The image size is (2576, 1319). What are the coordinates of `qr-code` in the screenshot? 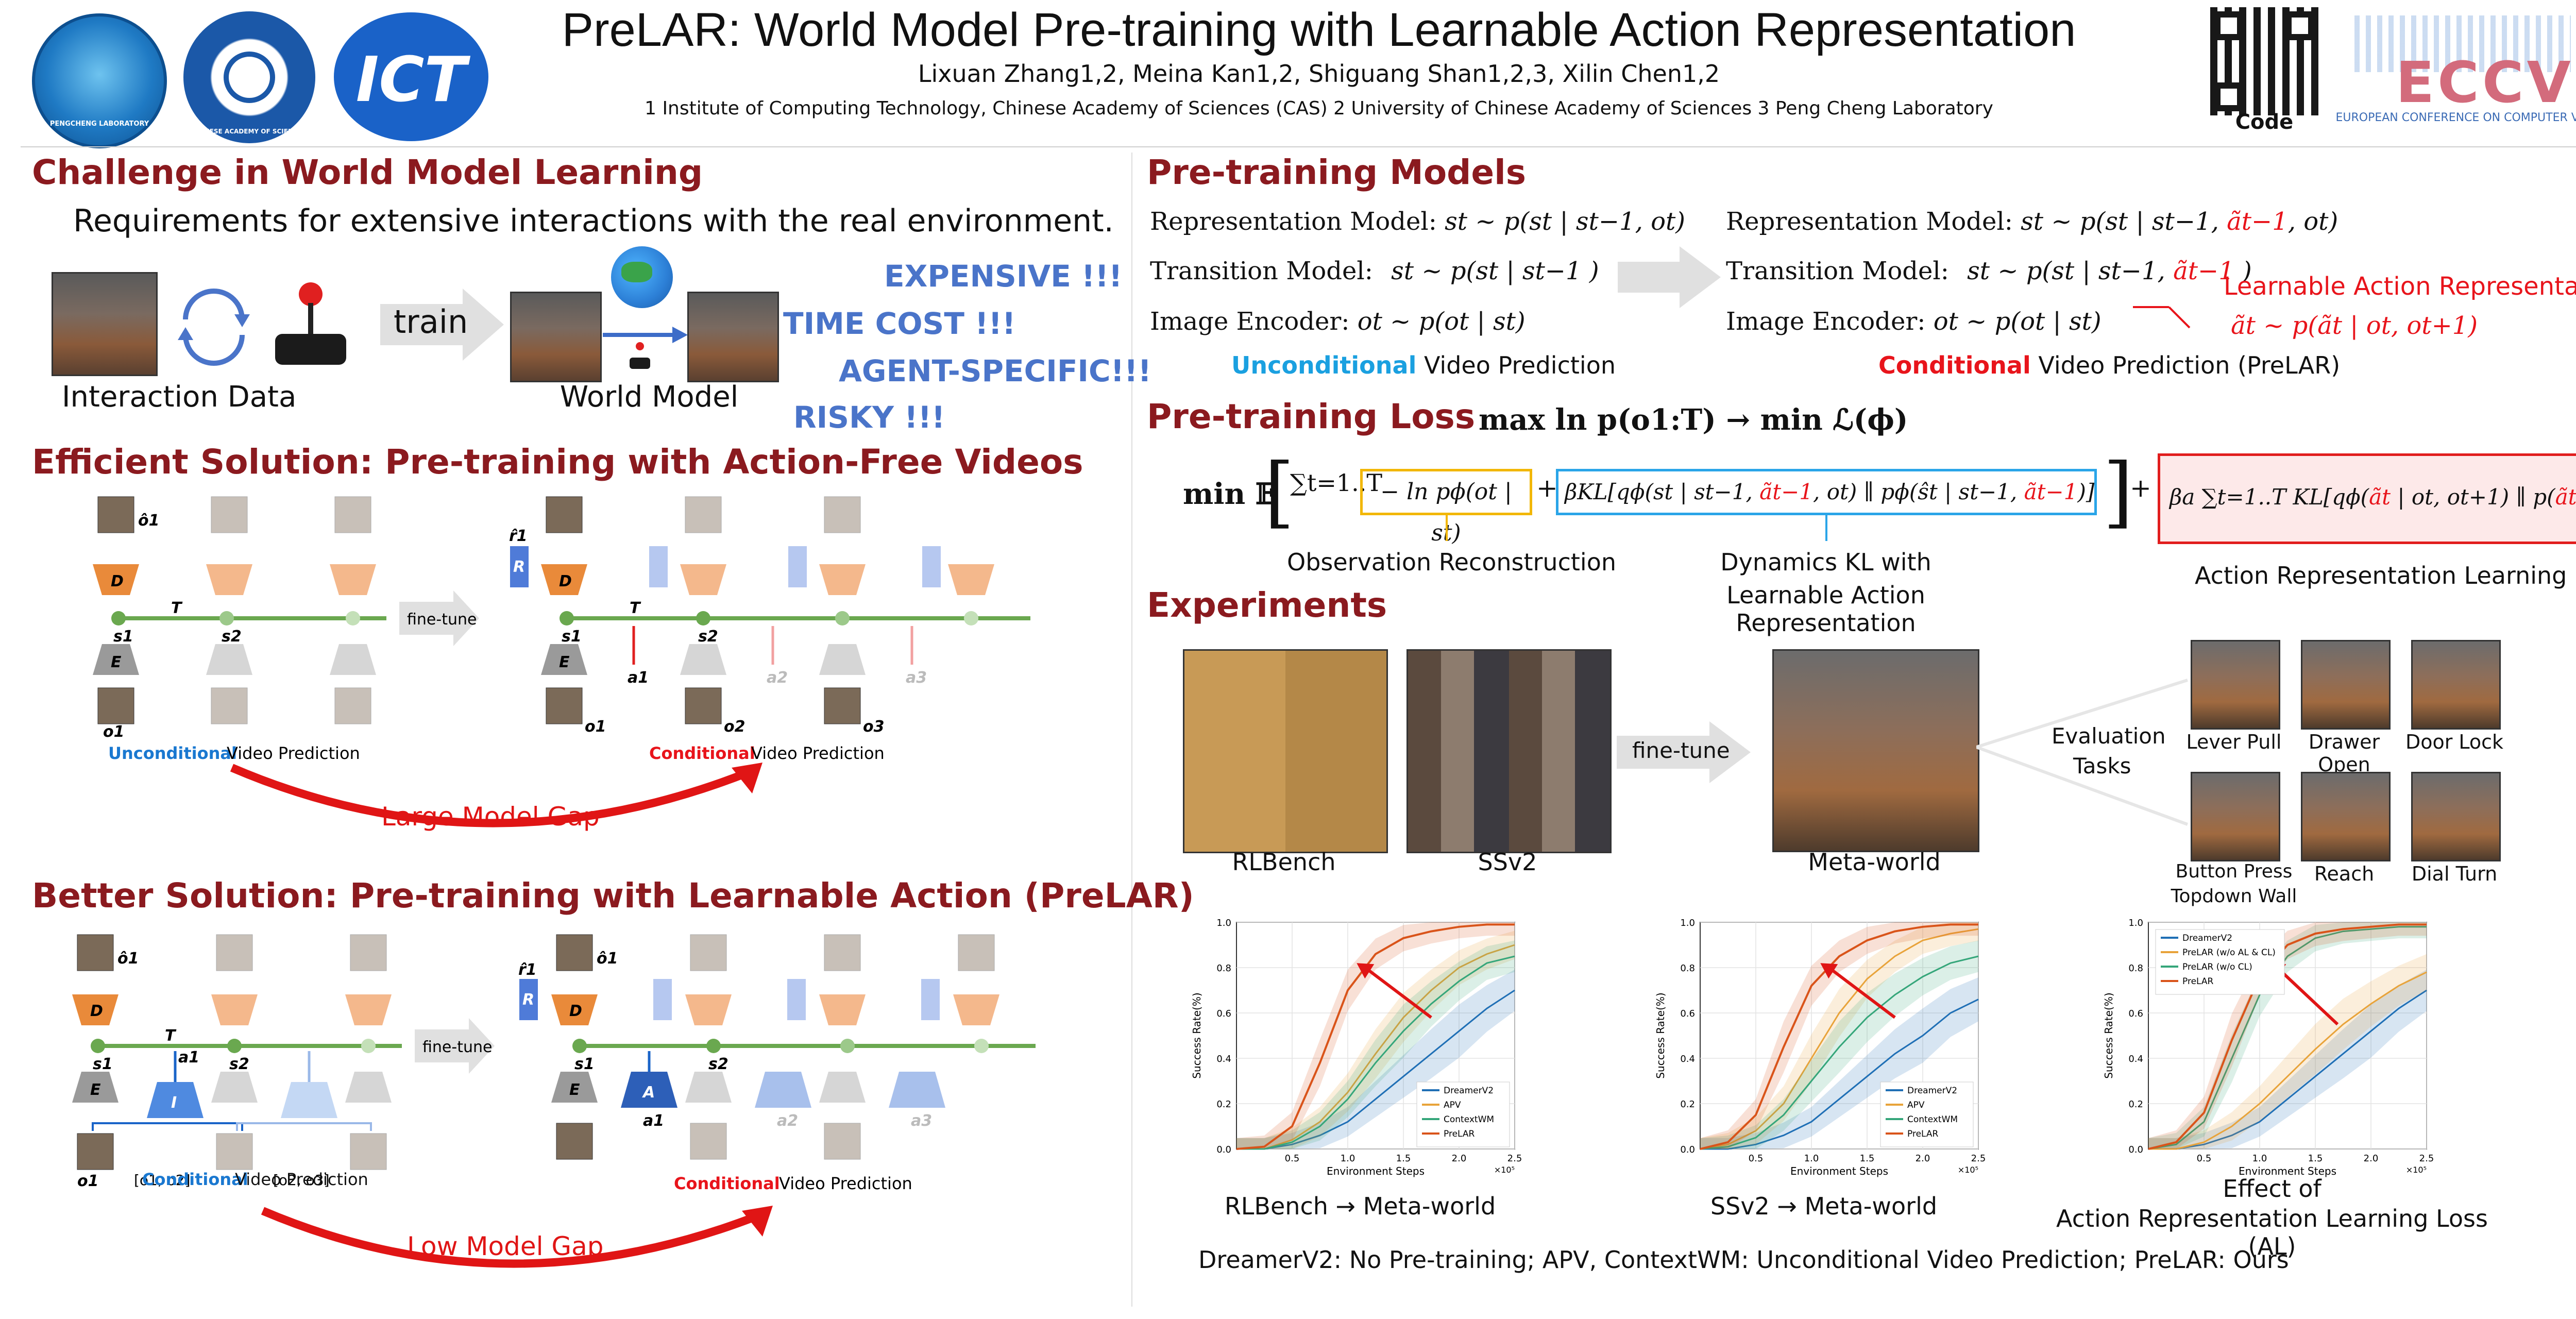 It's located at (2264, 61).